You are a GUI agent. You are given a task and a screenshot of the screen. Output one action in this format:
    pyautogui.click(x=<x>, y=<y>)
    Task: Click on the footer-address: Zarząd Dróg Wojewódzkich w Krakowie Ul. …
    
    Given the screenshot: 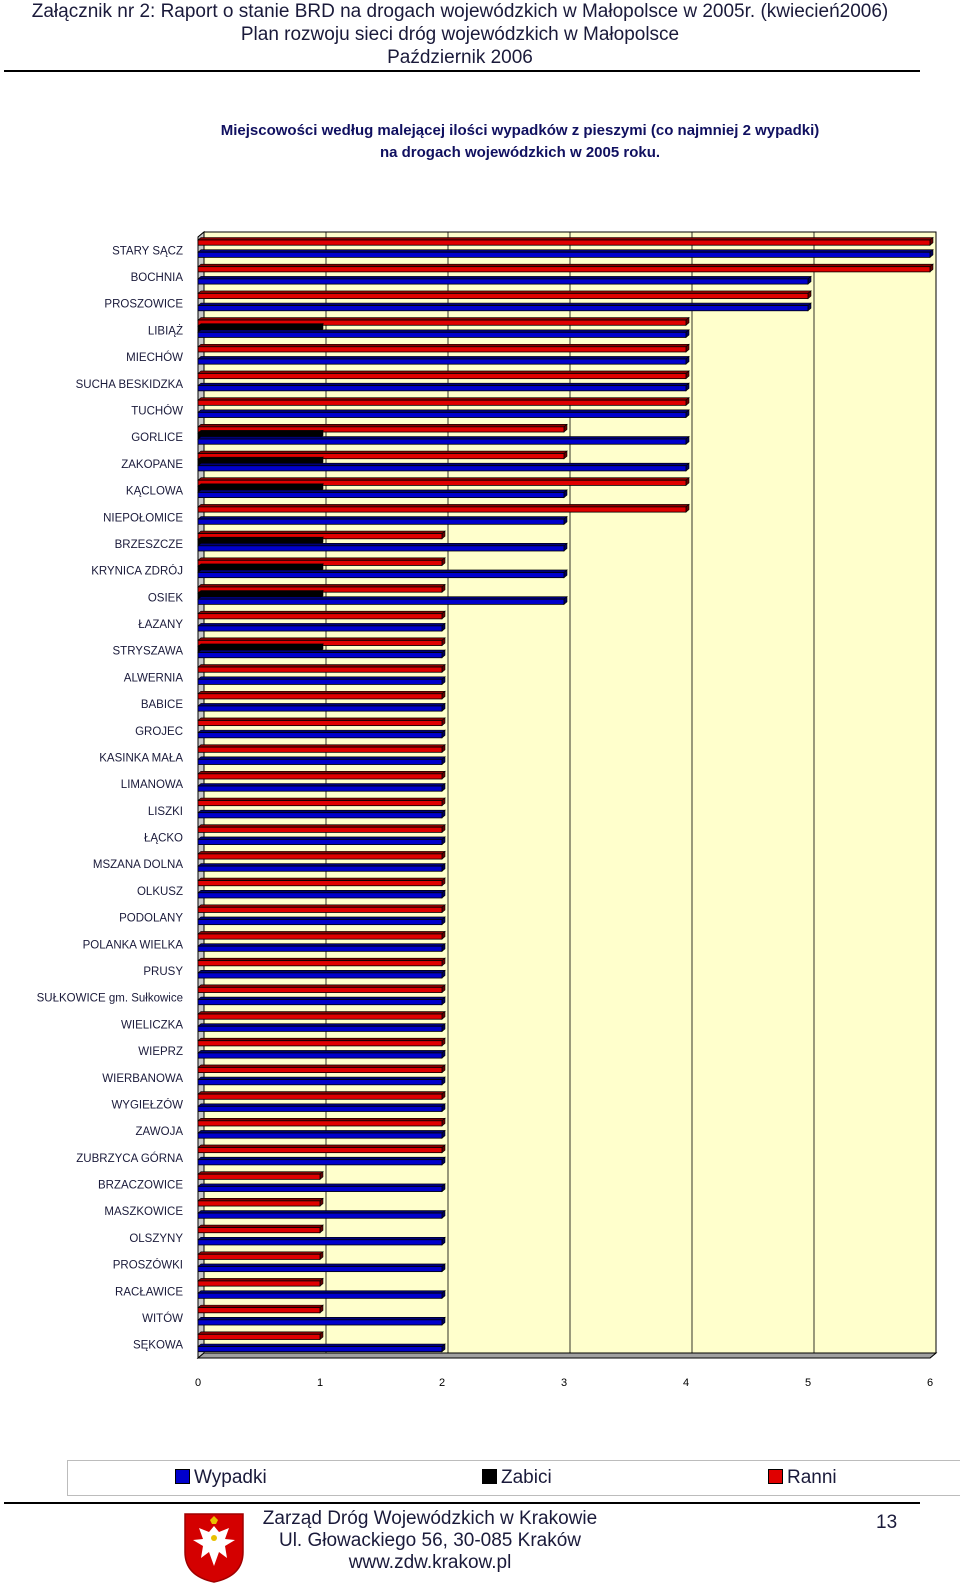 What is the action you would take?
    pyautogui.click(x=430, y=1541)
    